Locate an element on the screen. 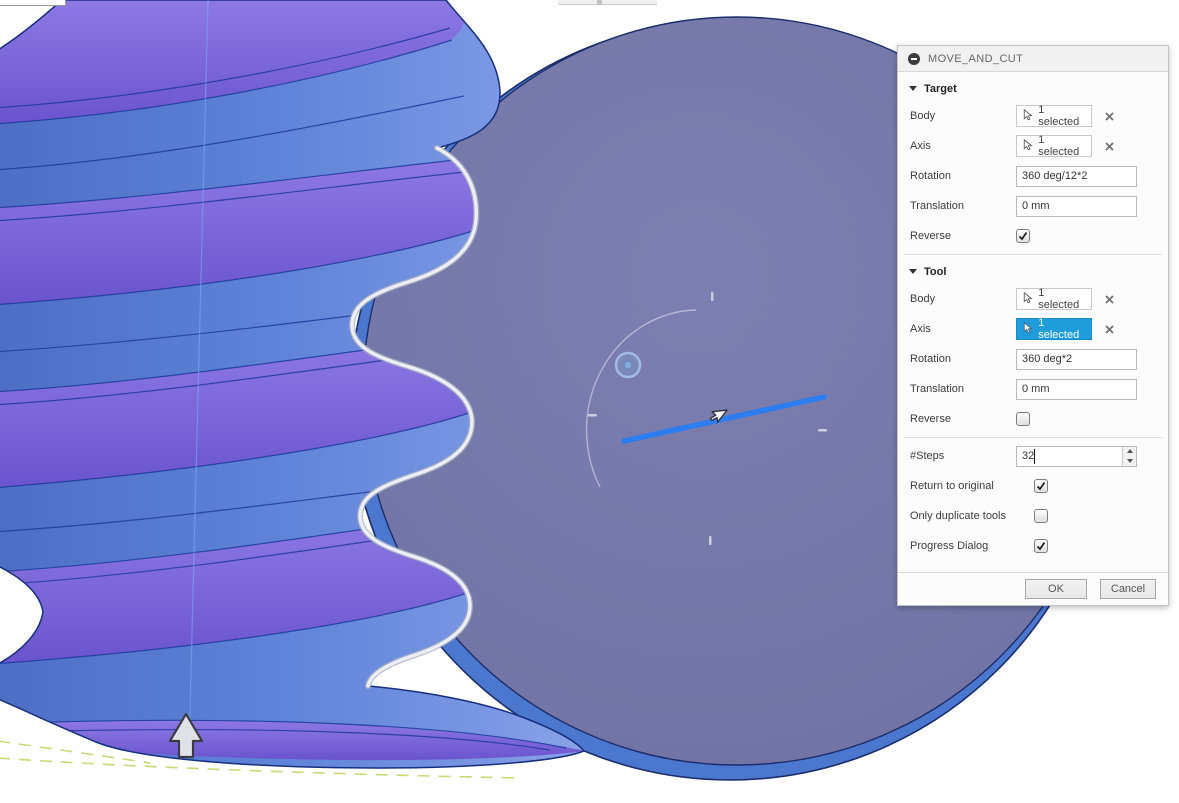 The width and height of the screenshot is (1179, 803). target-axis-clear-button is located at coordinates (1109, 146).